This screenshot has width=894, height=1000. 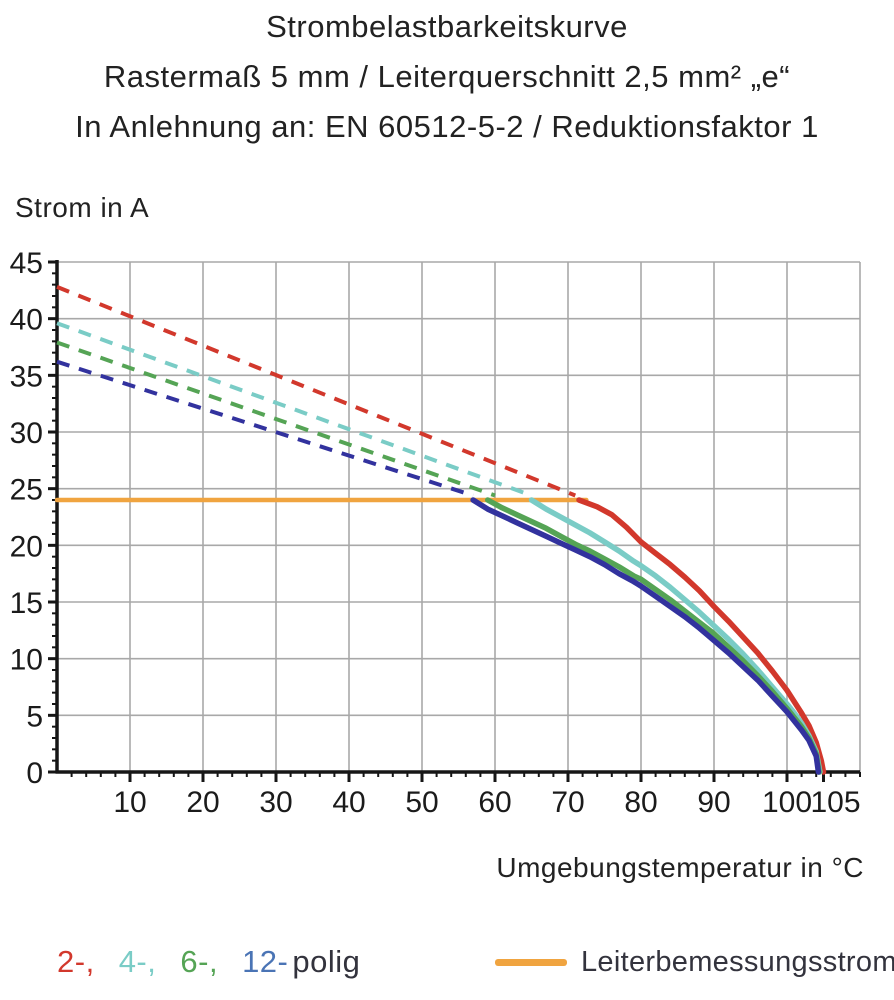 What do you see at coordinates (26, 660) in the screenshot?
I see `y-tick-label-10: 10` at bounding box center [26, 660].